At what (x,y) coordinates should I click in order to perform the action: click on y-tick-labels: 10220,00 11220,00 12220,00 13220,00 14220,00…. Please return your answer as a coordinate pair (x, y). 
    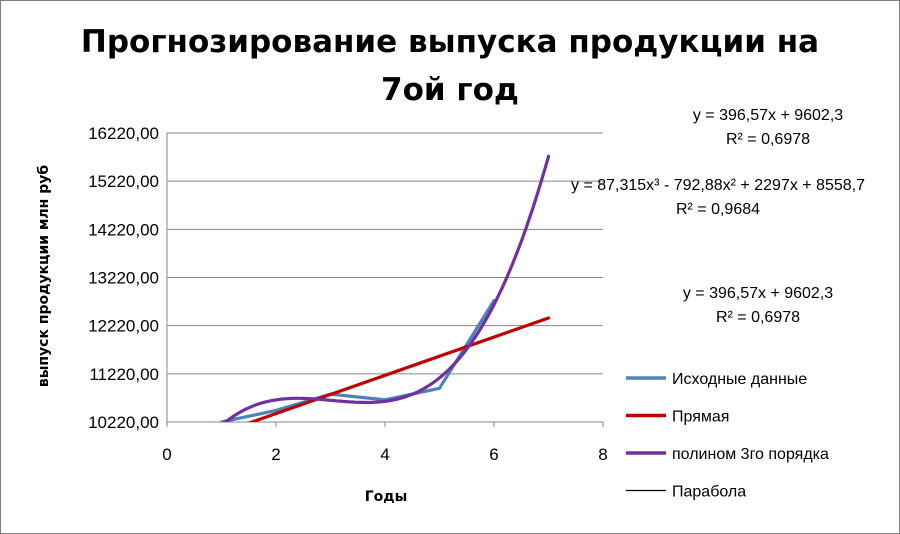
    Looking at the image, I should click on (123, 278).